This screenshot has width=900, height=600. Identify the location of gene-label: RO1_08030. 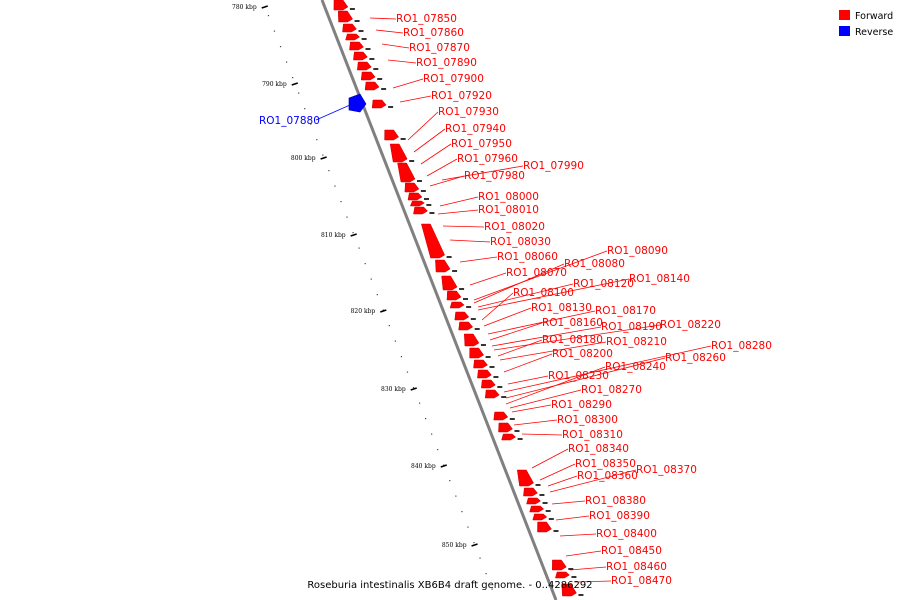
(520, 242).